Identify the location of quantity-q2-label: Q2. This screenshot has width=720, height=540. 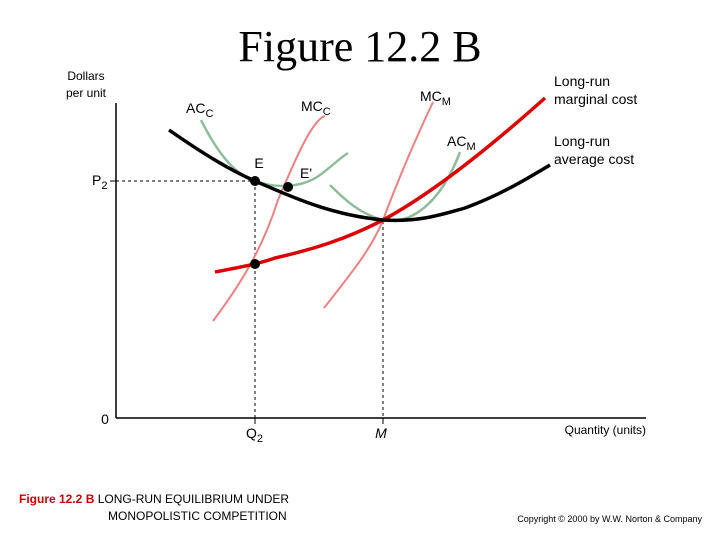
(254, 435).